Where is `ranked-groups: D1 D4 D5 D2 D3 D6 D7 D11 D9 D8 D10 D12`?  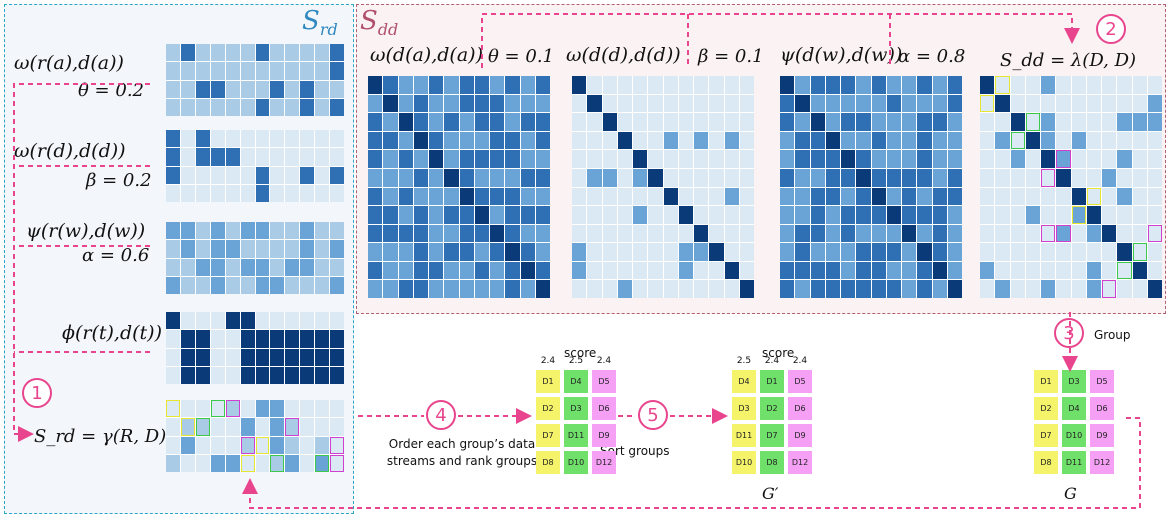 ranked-groups: D1 D4 D5 D2 D3 D6 D7 D11 D9 D8 D10 D12 is located at coordinates (576, 422).